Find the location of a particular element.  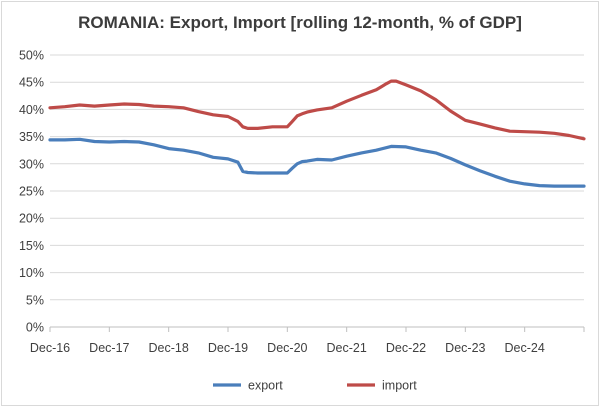

series-line-export is located at coordinates (317, 162).